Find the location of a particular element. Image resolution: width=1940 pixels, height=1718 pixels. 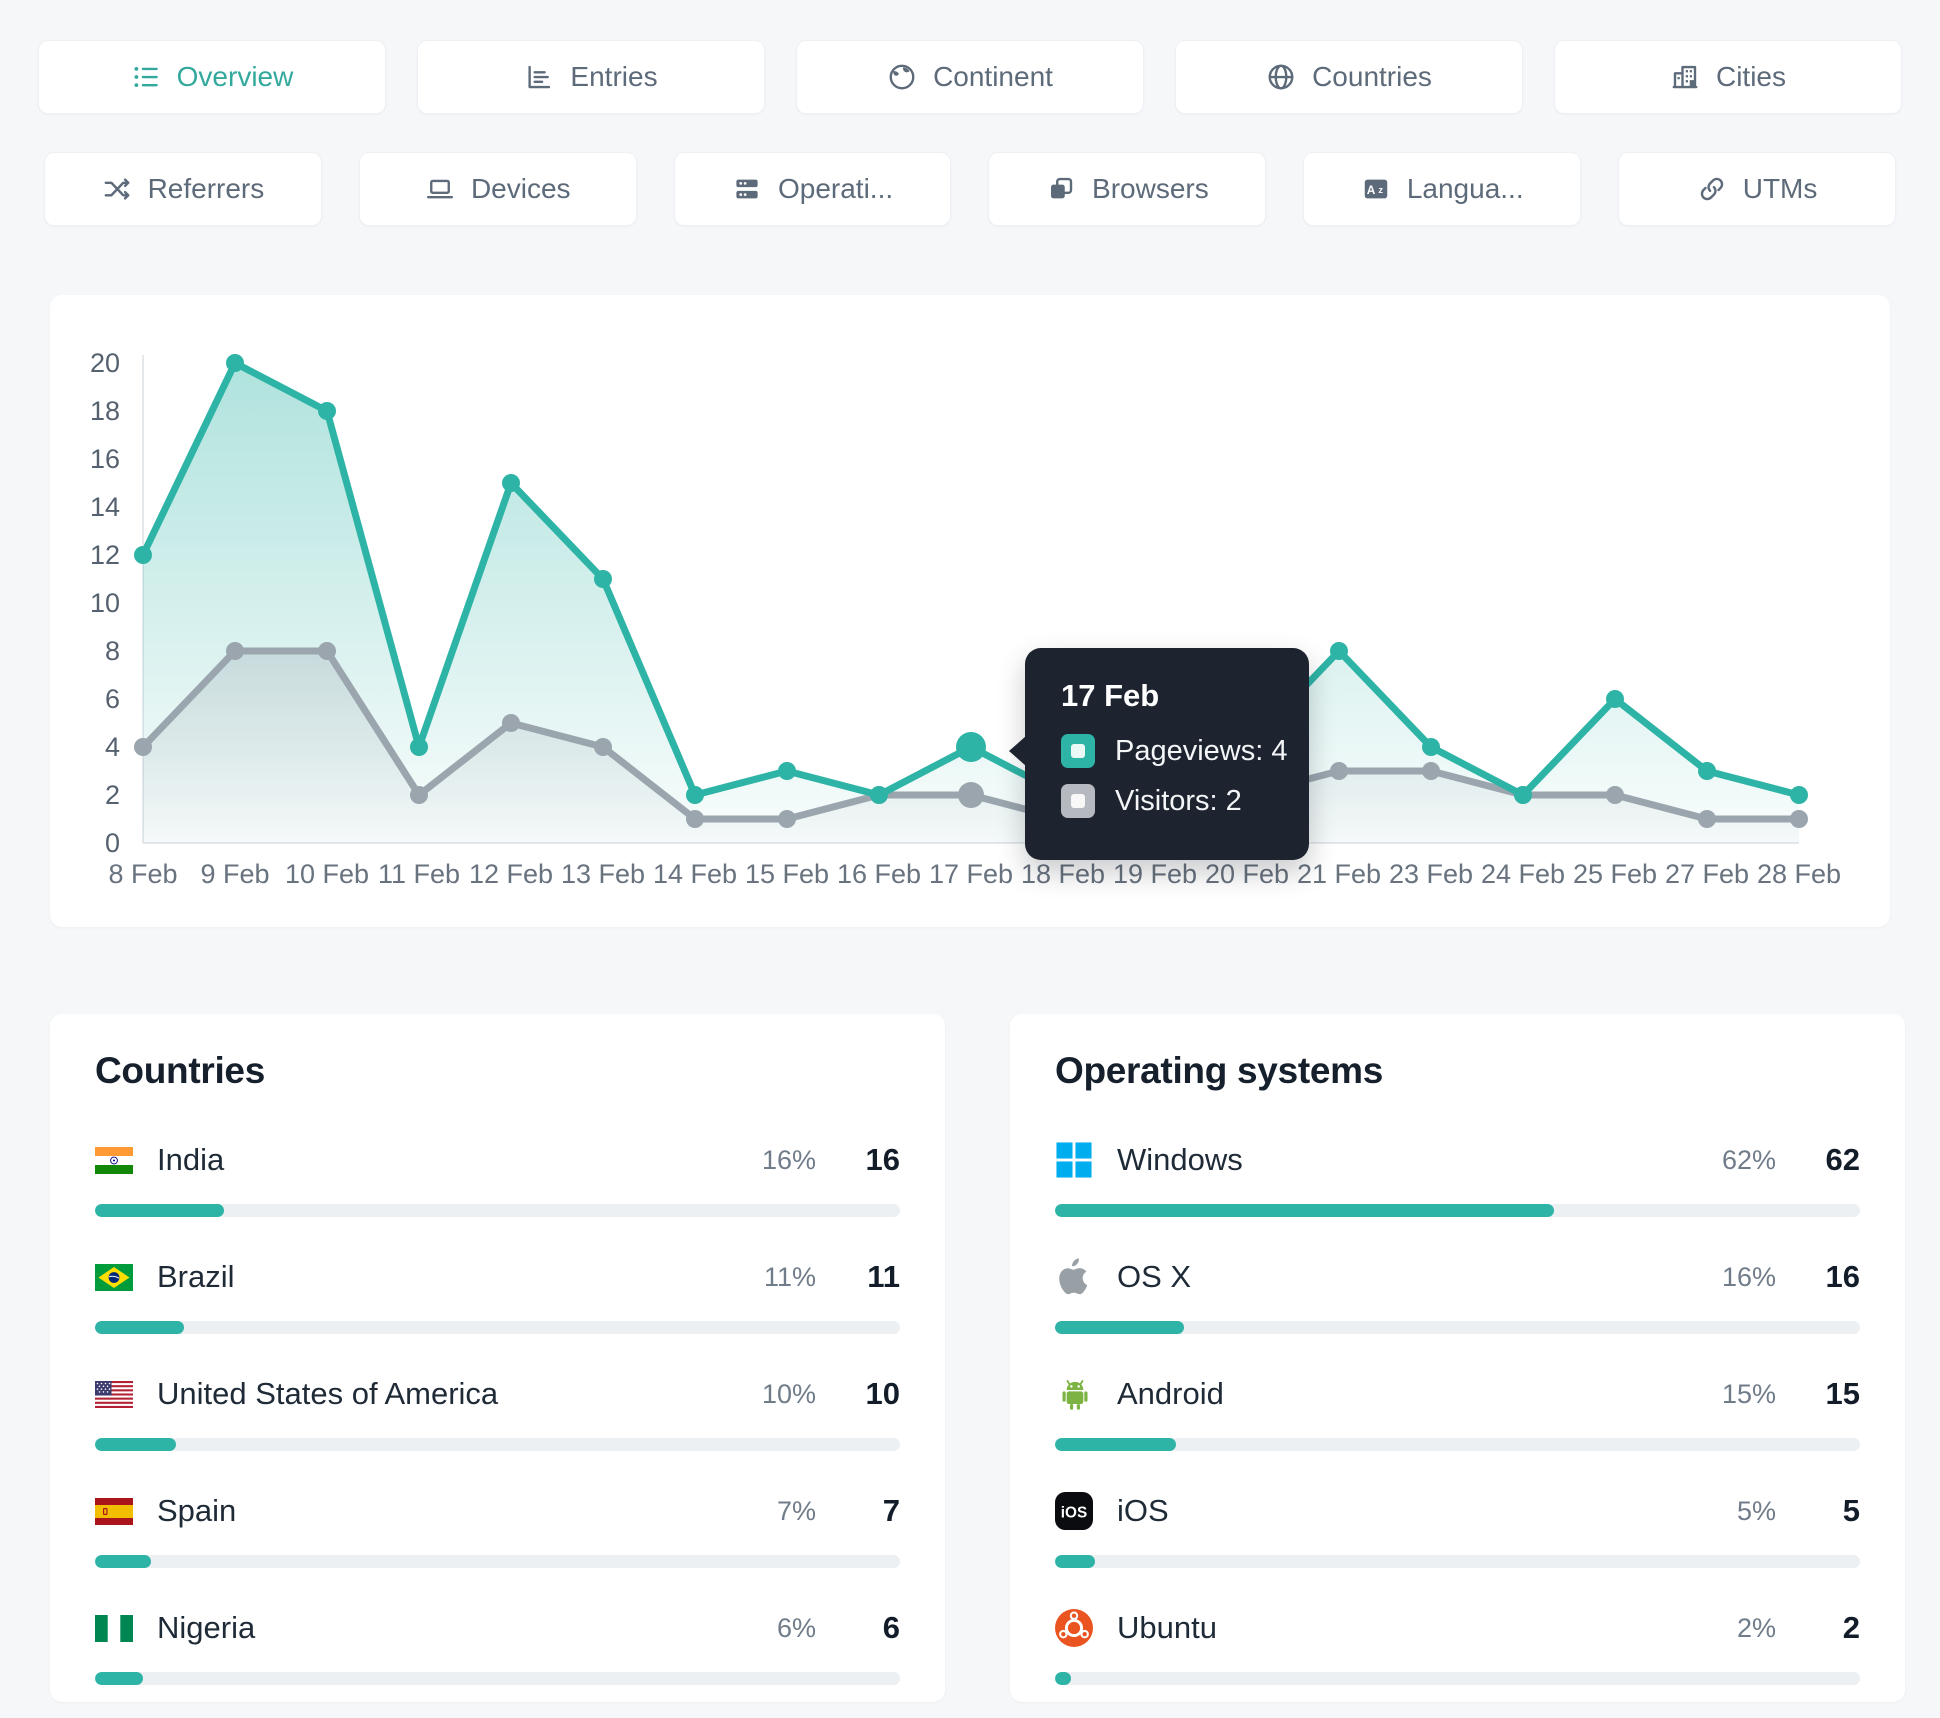

item-label: Windows is located at coordinates (1180, 1159).